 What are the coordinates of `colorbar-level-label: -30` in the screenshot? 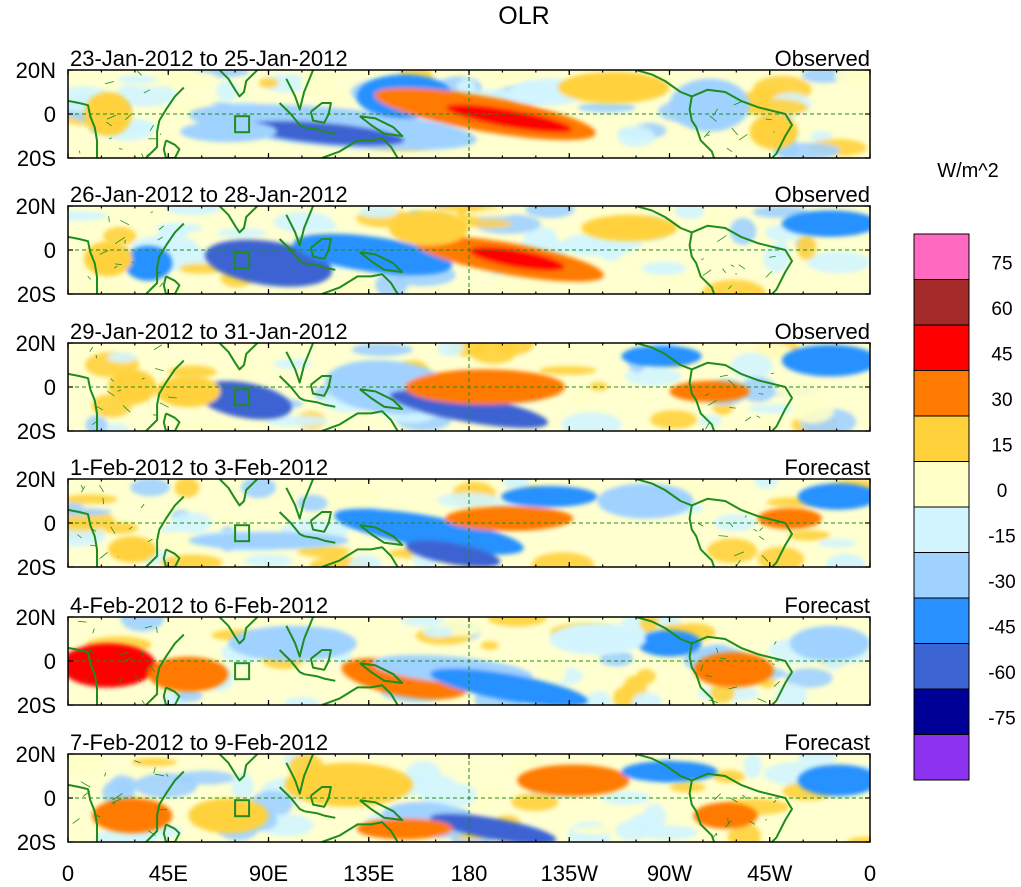 It's located at (1001, 582).